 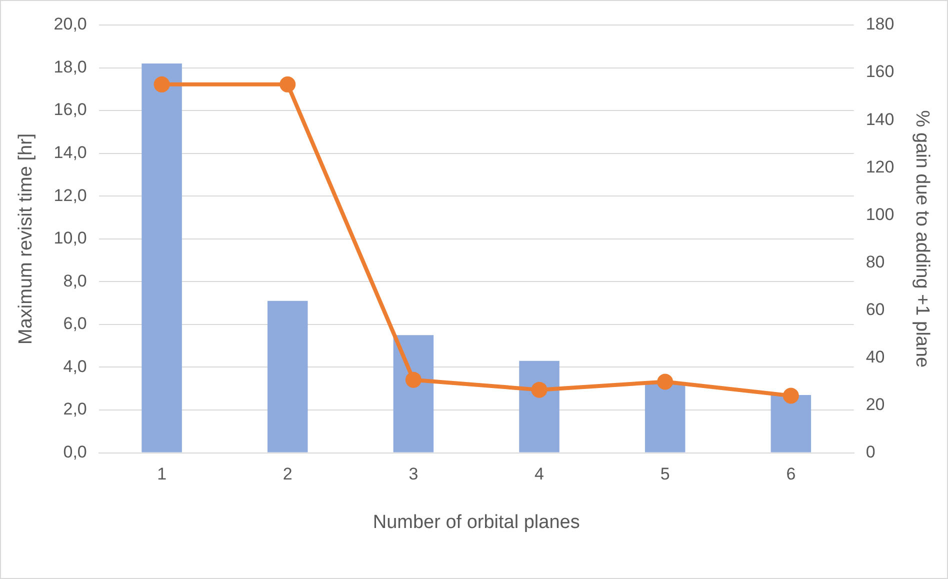 What do you see at coordinates (70, 66) in the screenshot?
I see `y-tick-label: 18,0` at bounding box center [70, 66].